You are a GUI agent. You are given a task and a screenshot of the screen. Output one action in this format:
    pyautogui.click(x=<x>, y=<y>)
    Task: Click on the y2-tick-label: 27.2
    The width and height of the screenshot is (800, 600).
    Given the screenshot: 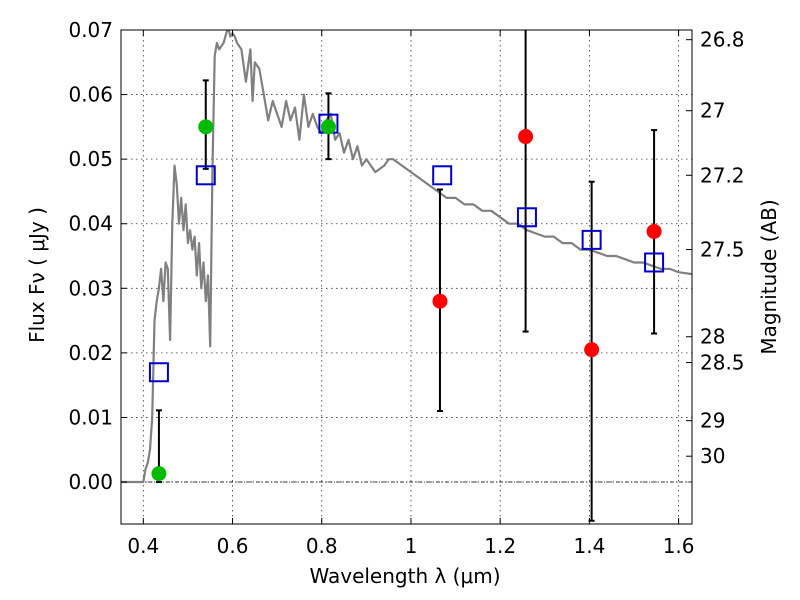 What is the action you would take?
    pyautogui.click(x=722, y=175)
    